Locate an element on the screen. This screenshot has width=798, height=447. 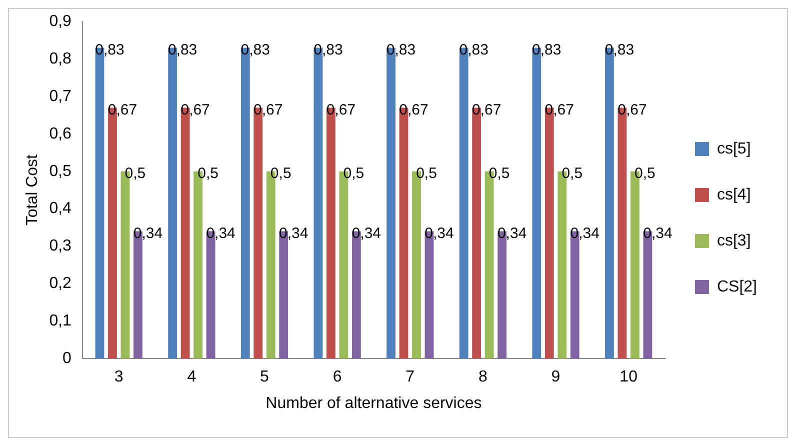
y-tick-label: 0 is located at coordinates (67, 359).